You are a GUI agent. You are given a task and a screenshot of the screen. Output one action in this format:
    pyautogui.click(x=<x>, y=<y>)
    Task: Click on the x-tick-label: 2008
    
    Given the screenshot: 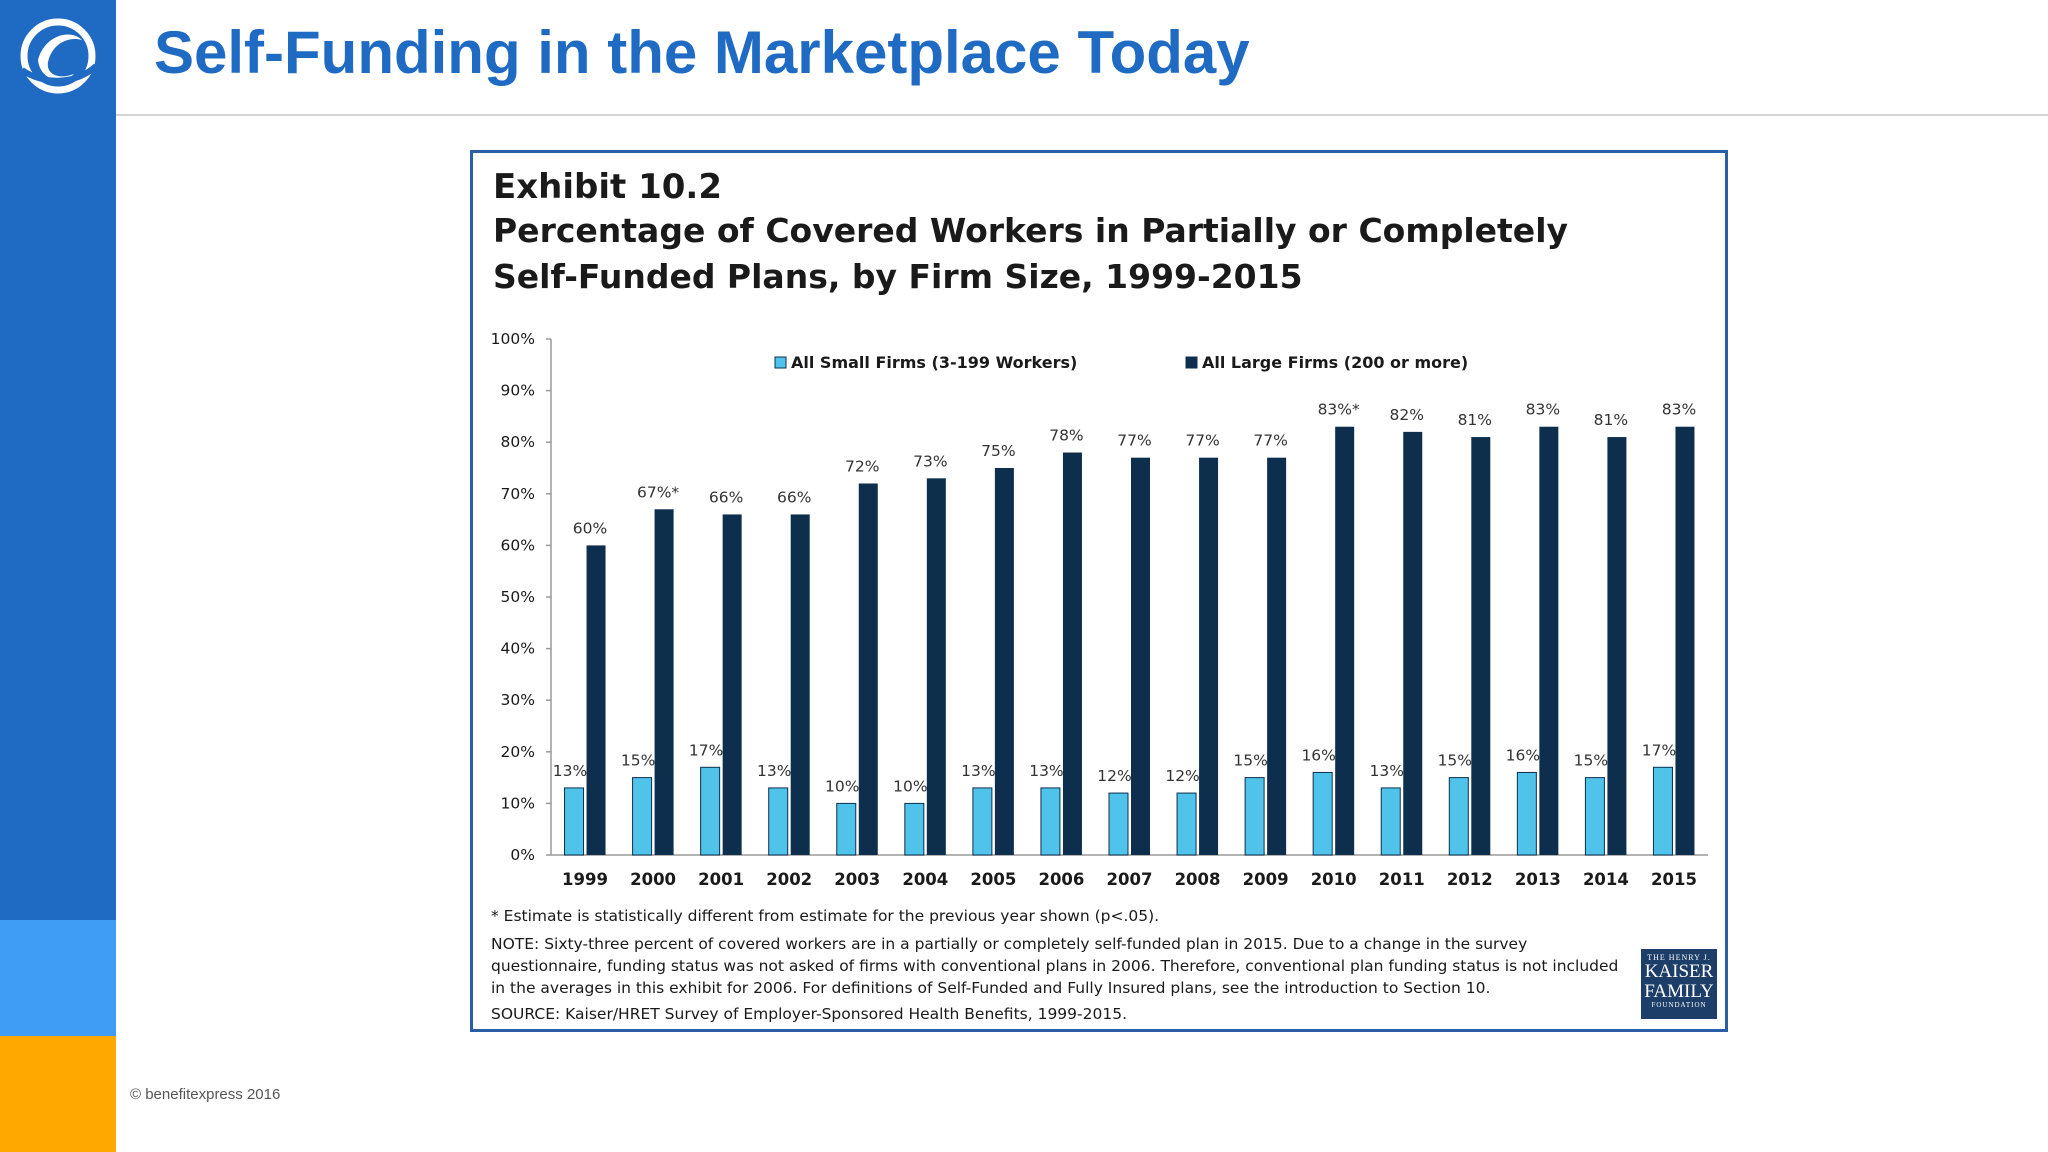 What is the action you would take?
    pyautogui.click(x=1198, y=879)
    